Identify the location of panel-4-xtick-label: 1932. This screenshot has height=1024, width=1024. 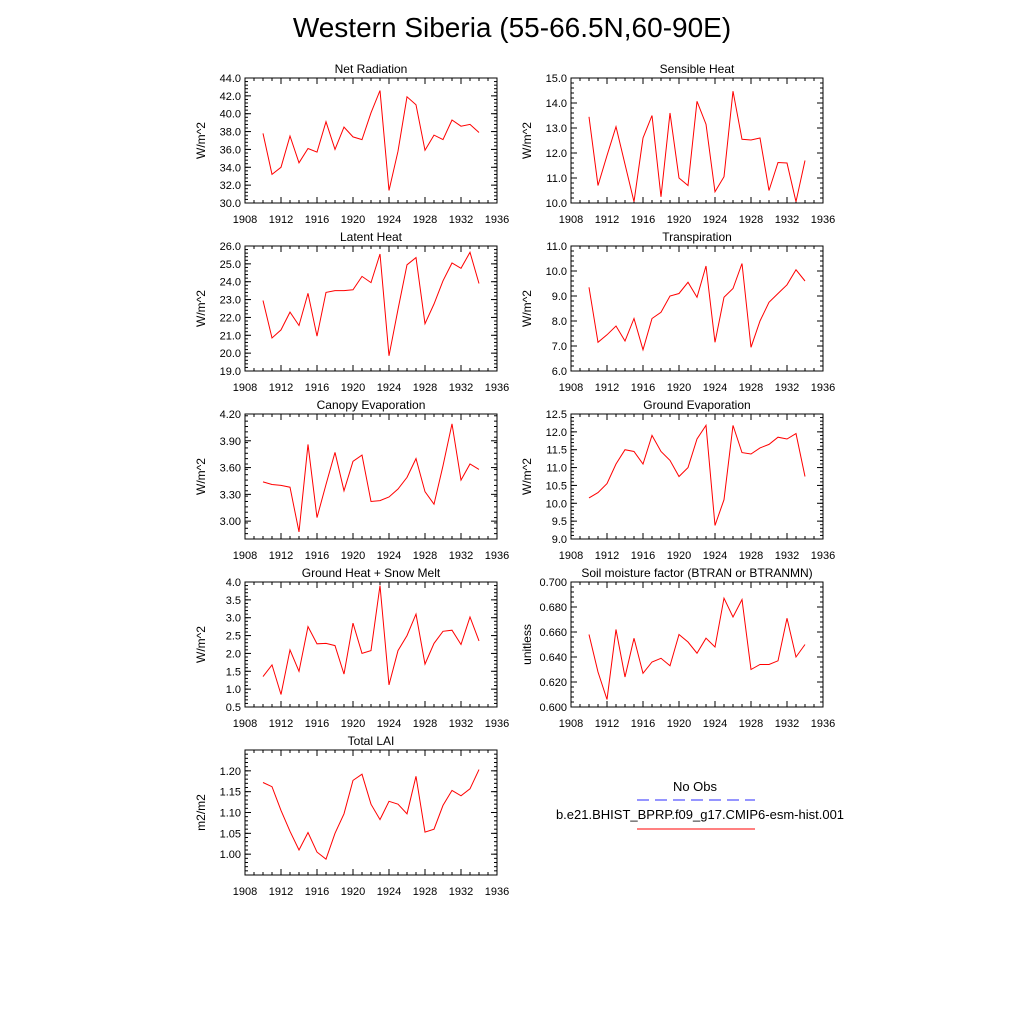
(787, 388).